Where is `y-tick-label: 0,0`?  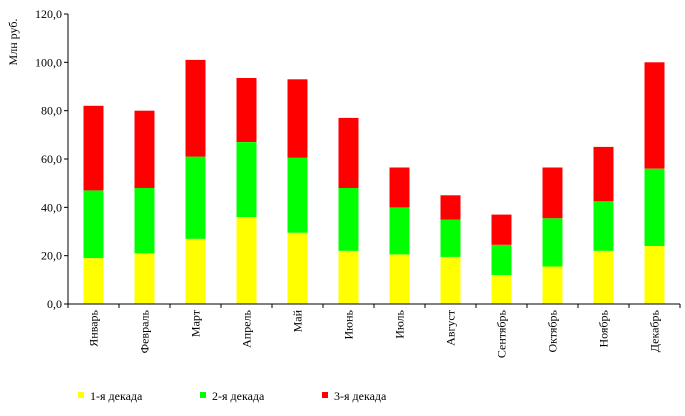
y-tick-label: 0,0 is located at coordinates (54, 304).